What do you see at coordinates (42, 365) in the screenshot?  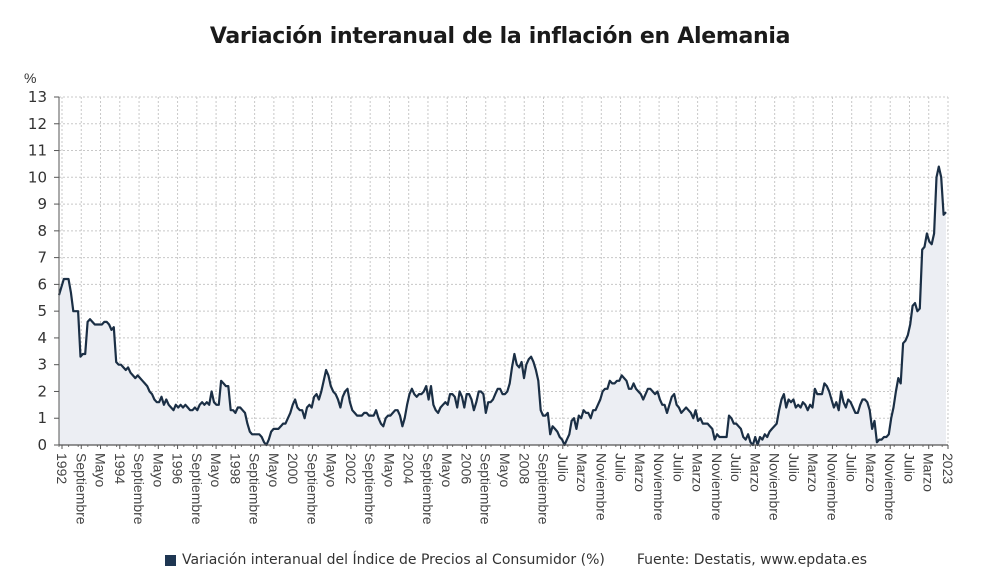 I see `y-tick-label: 3` at bounding box center [42, 365].